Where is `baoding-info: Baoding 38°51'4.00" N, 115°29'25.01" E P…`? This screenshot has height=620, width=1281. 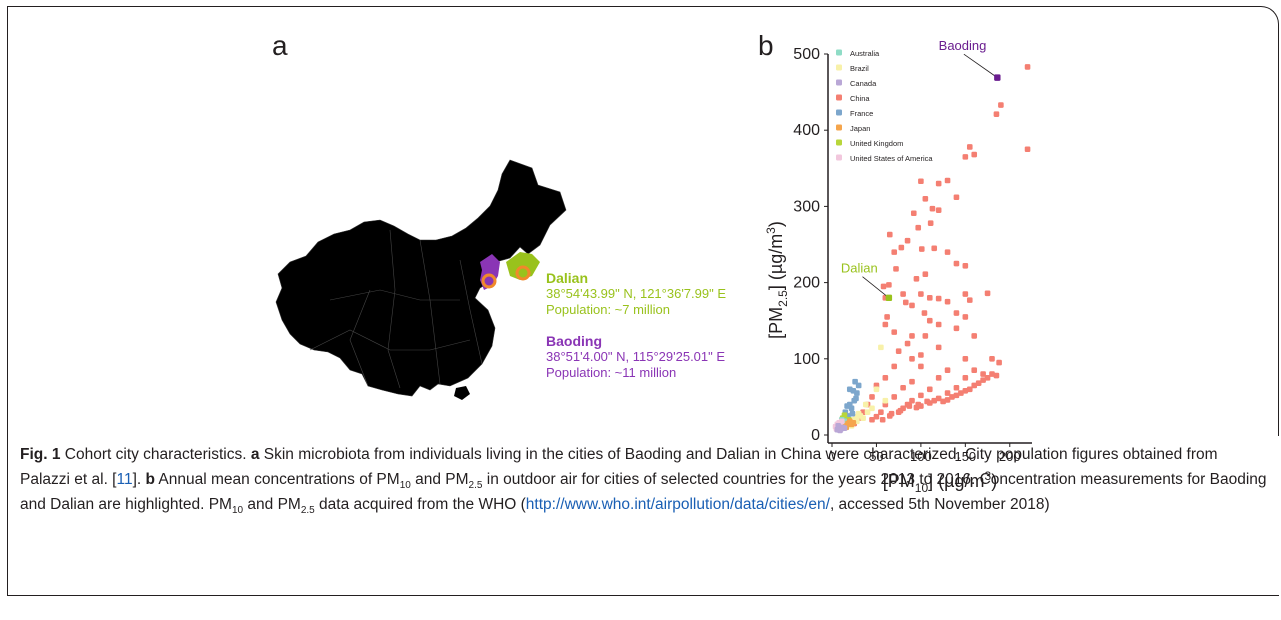 baoding-info: Baoding 38°51'4.00" N, 115°29'25.01" E P… is located at coordinates (635, 357).